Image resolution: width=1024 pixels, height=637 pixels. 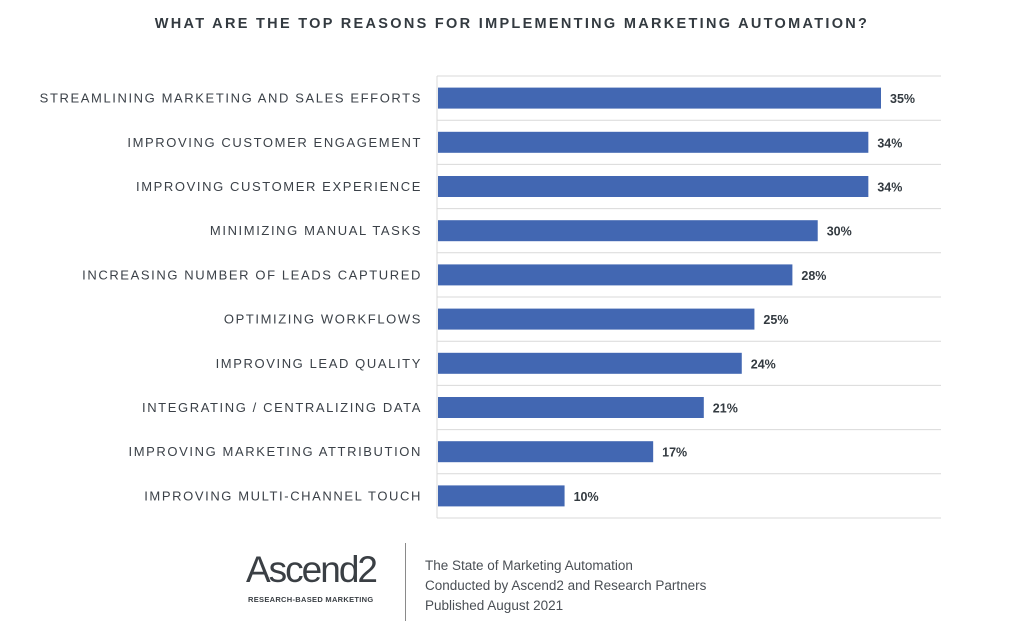 I want to click on category-label: MINIMIZING MANUAL TASKS, so click(x=316, y=230).